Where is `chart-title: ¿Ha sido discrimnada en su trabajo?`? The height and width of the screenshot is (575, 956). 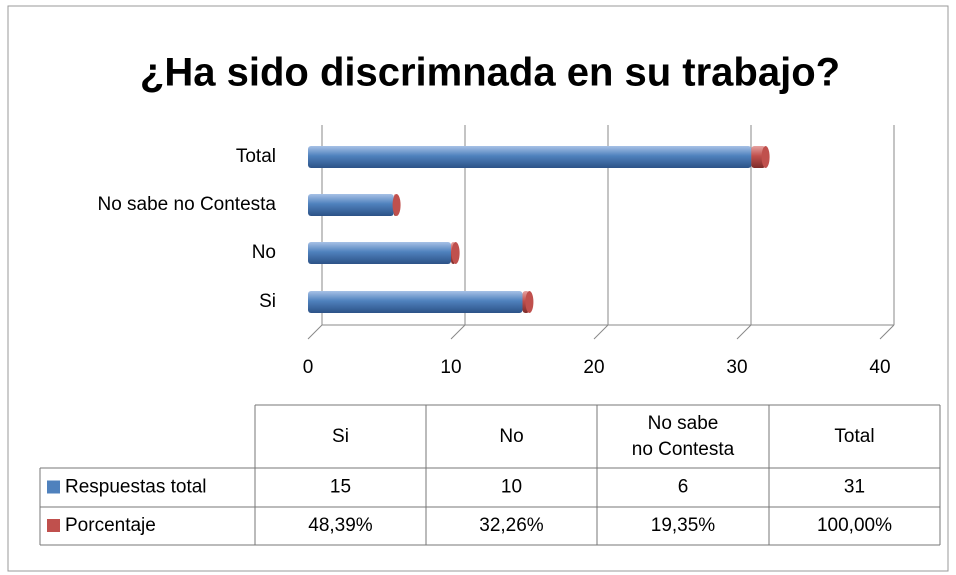
chart-title: ¿Ha sido discrimnada en su trabajo? is located at coordinates (490, 73).